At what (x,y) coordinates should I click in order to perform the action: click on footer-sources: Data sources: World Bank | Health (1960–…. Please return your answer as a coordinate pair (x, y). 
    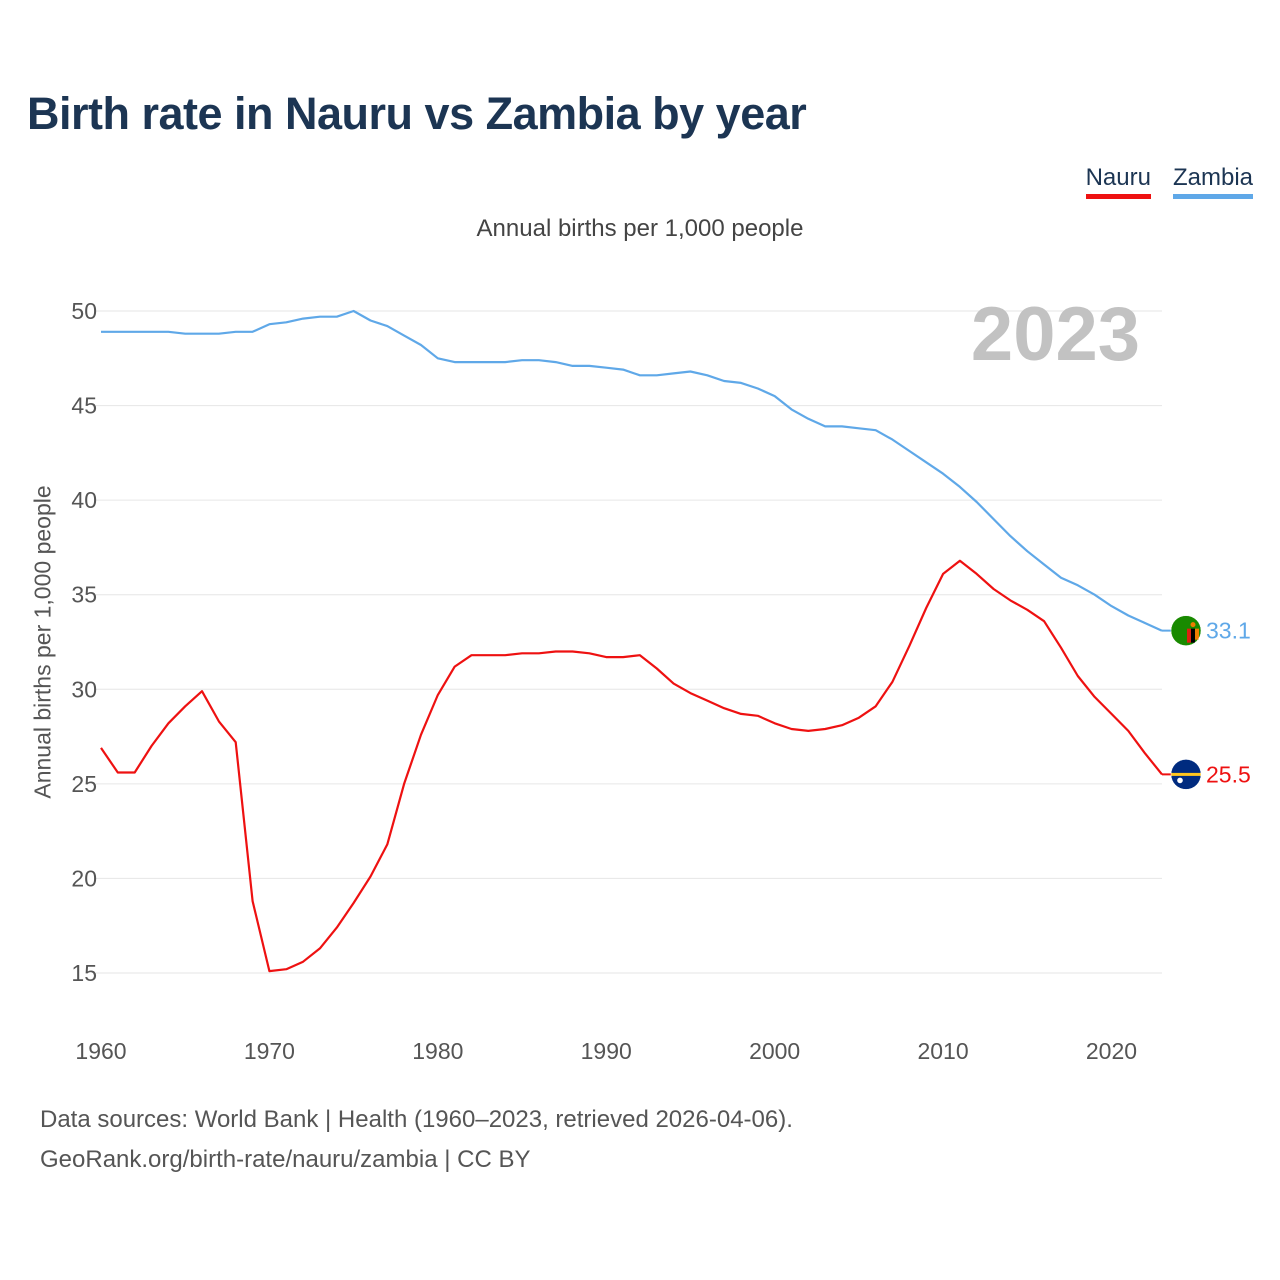
    Looking at the image, I should click on (416, 1119).